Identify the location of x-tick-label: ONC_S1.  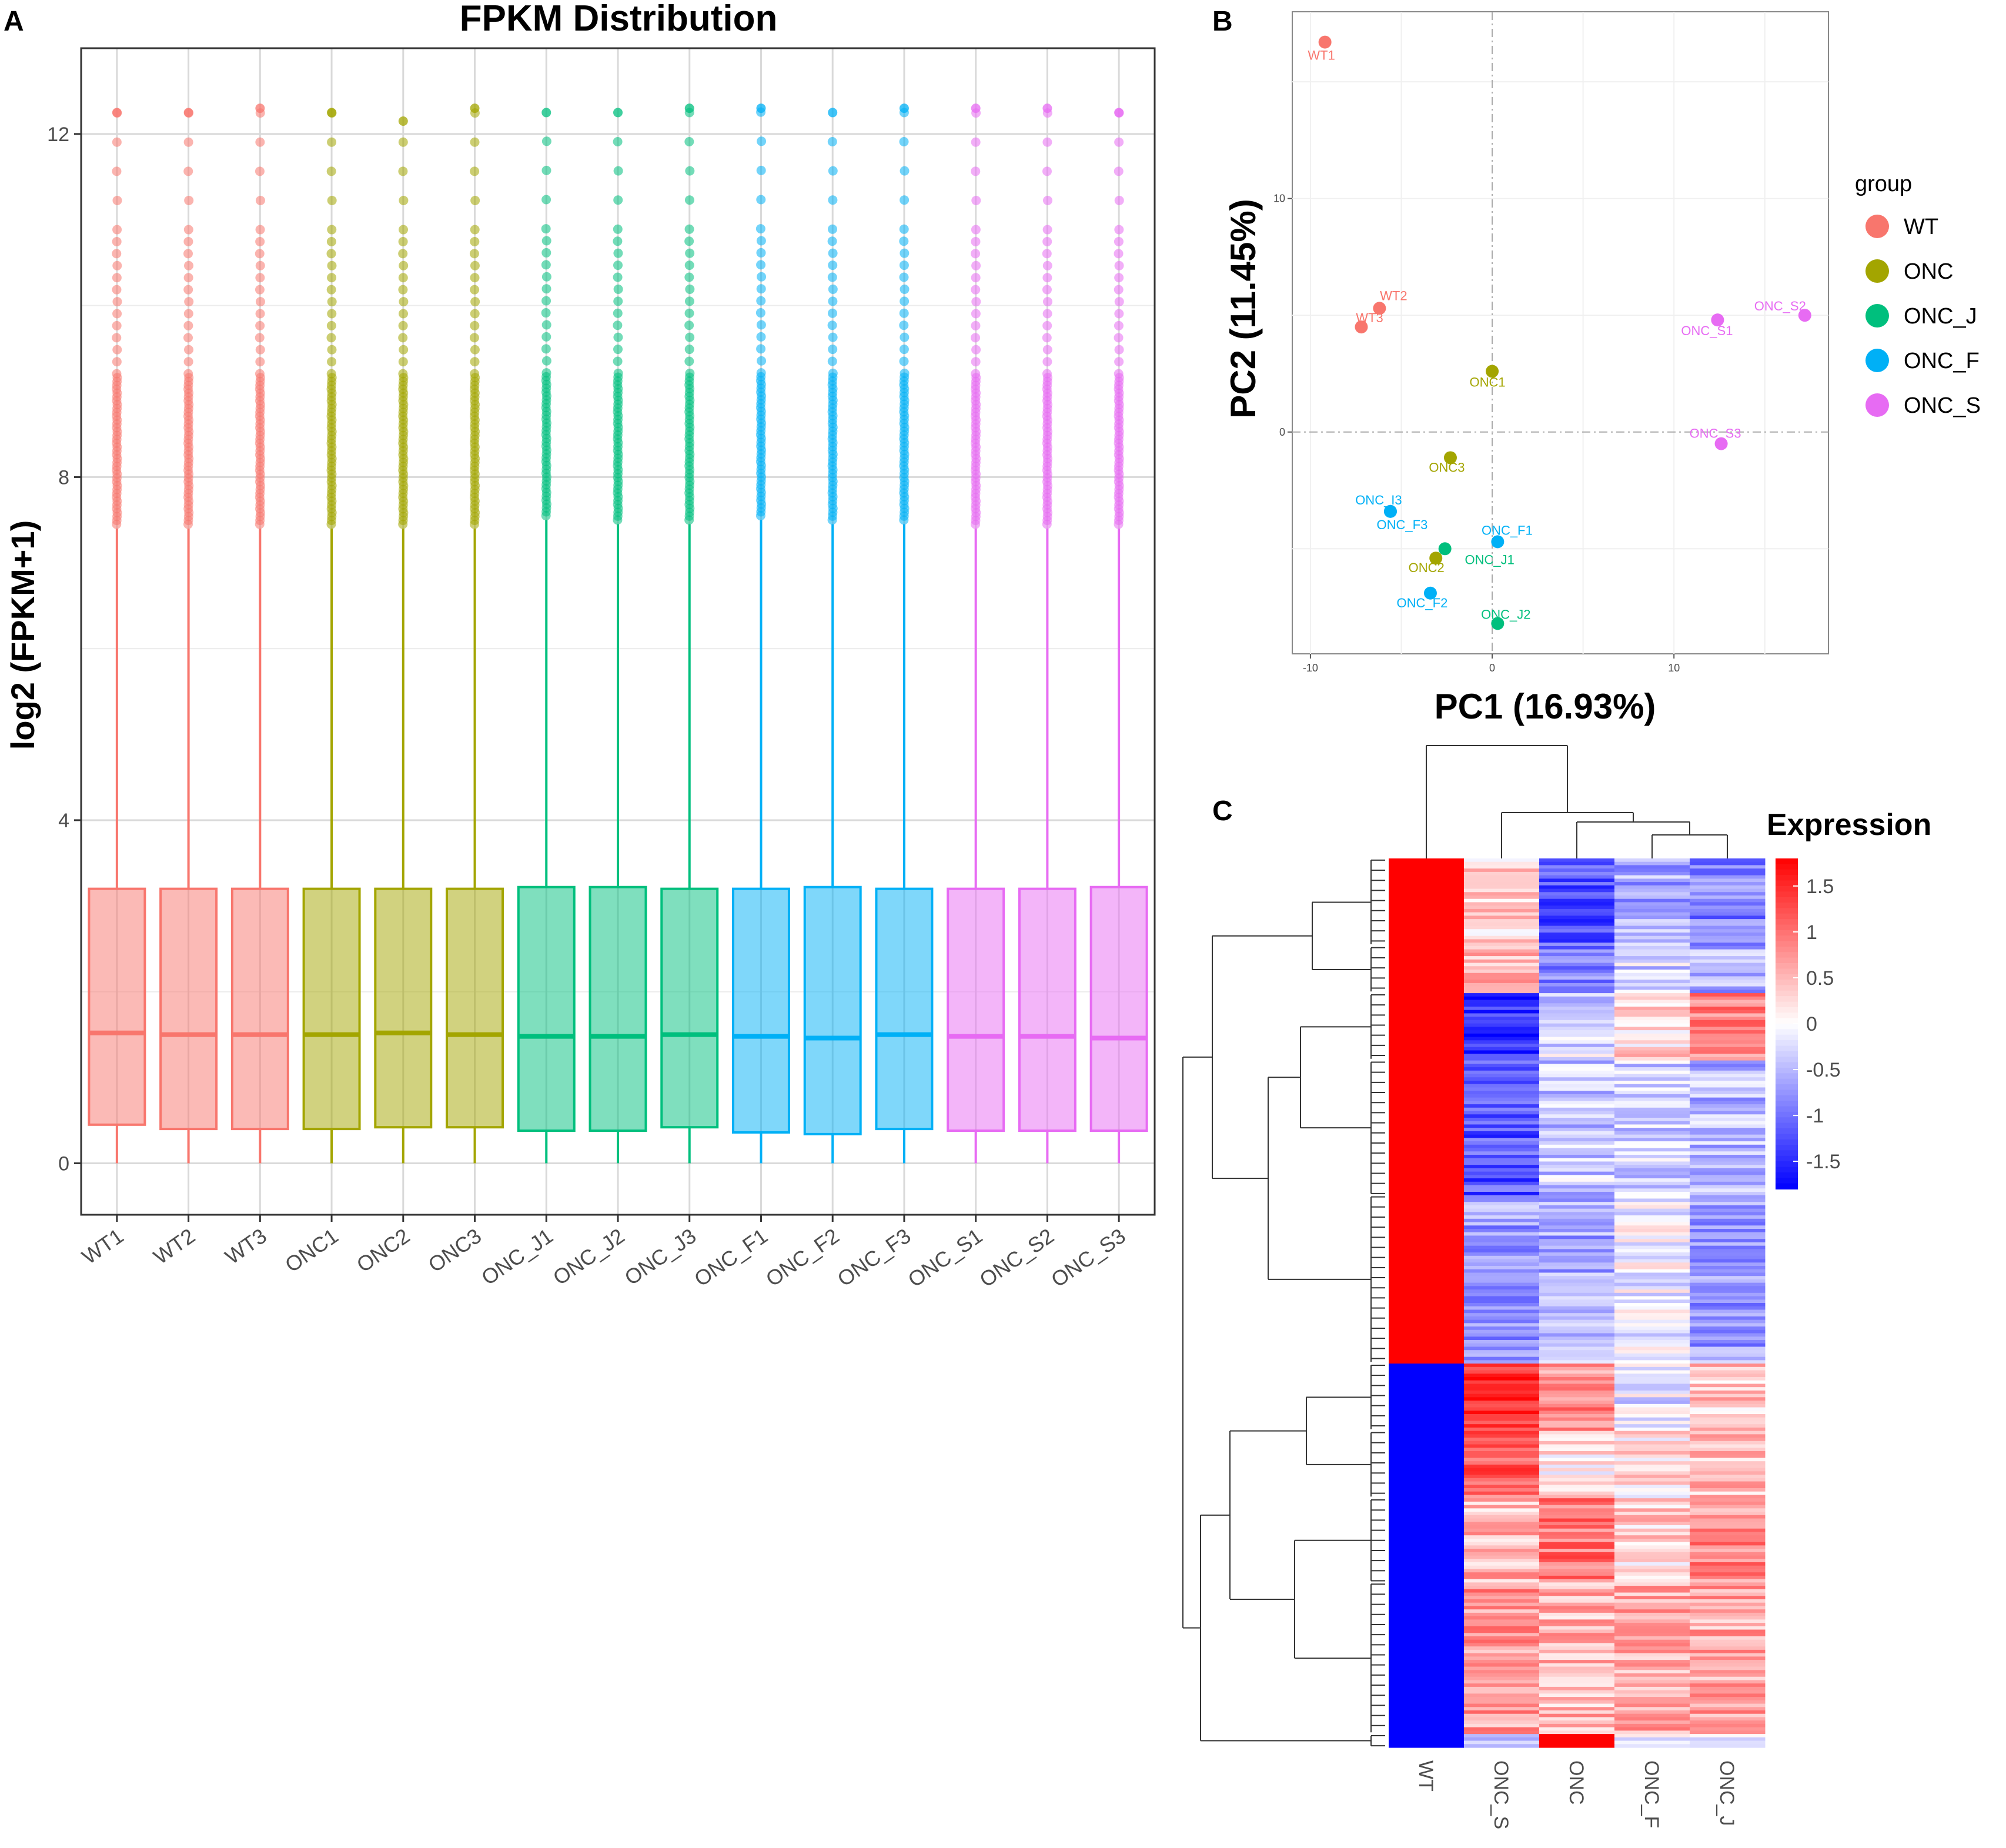
(946, 1258).